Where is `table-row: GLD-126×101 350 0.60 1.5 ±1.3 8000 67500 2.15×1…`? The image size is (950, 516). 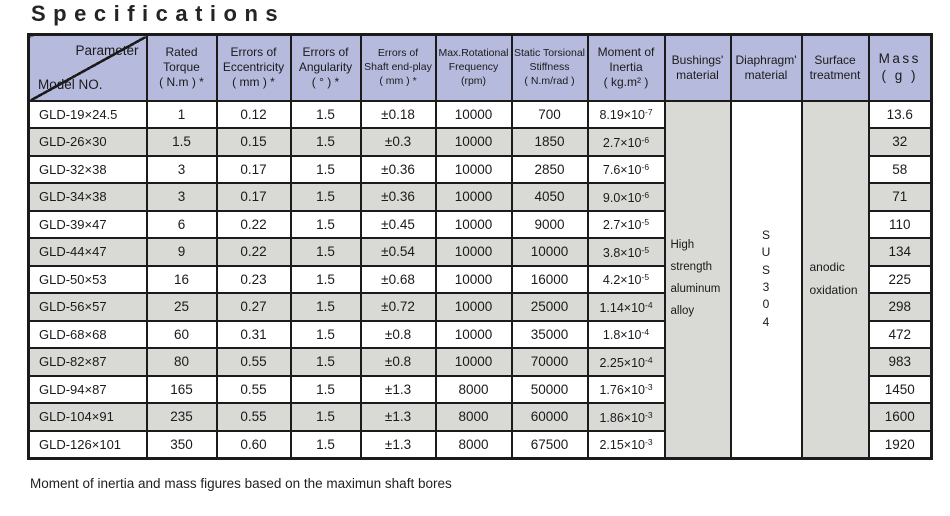 table-row: GLD-126×101 350 0.60 1.5 ±1.3 8000 67500 2.15×1… is located at coordinates (480, 444).